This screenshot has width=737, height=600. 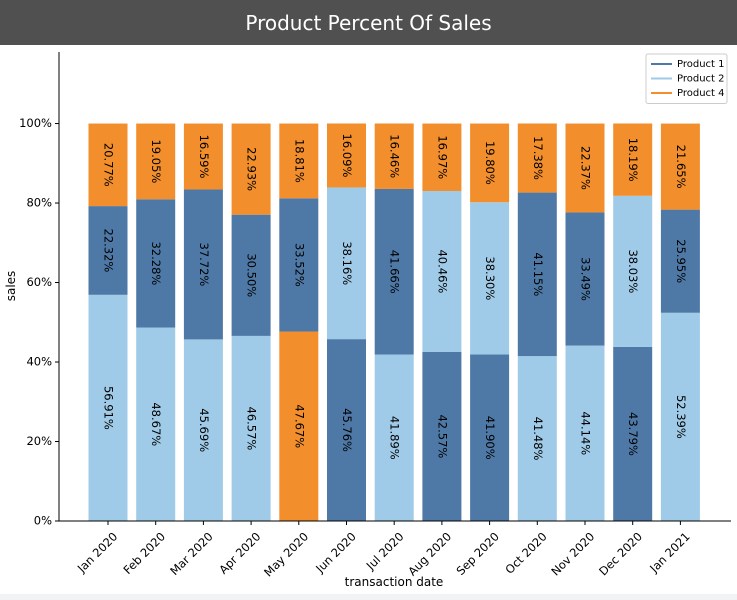 I want to click on data-label: 19.80%, so click(x=490, y=163).